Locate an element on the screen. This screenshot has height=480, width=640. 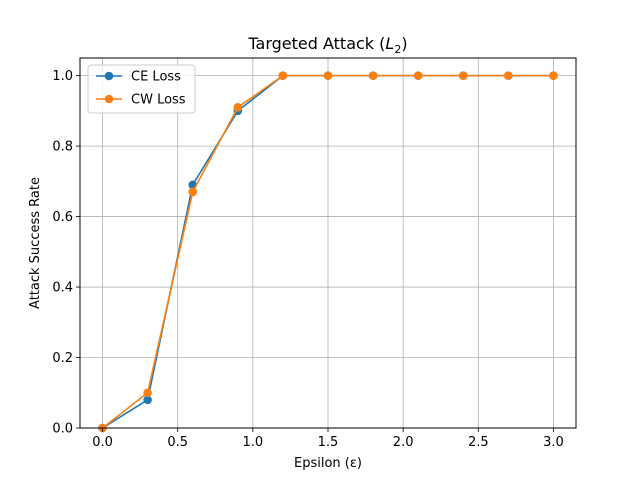
chart-title-sub: 2 is located at coordinates (397, 49).